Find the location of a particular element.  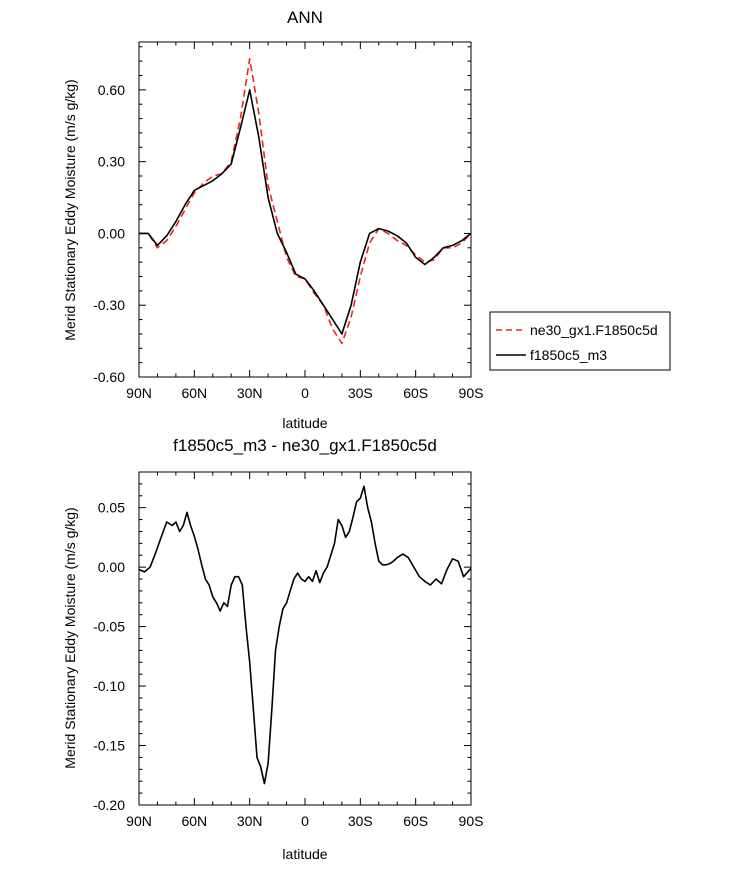

legend-box is located at coordinates (580, 341).